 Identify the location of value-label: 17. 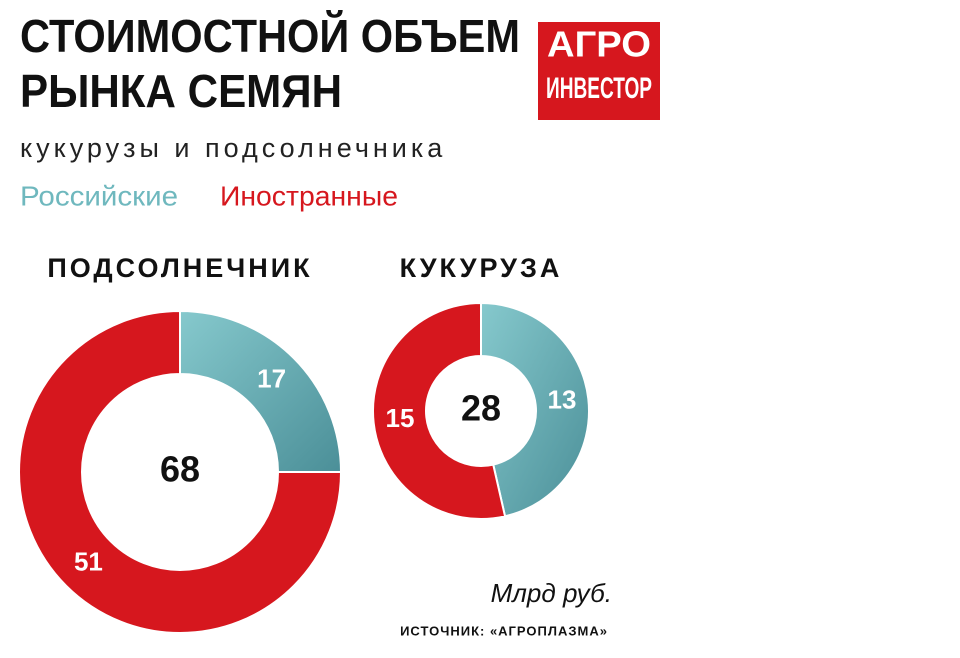
(271, 378).